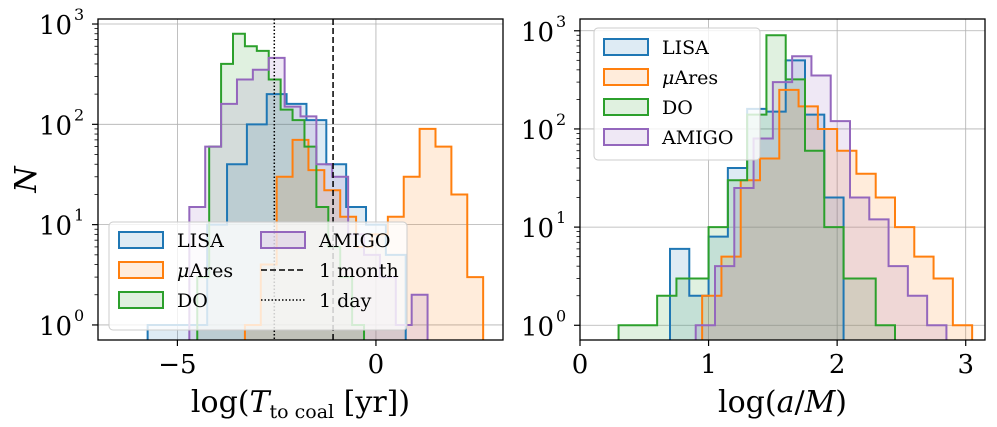  What do you see at coordinates (302, 412) in the screenshot?
I see `x-title-subscript: to coal` at bounding box center [302, 412].